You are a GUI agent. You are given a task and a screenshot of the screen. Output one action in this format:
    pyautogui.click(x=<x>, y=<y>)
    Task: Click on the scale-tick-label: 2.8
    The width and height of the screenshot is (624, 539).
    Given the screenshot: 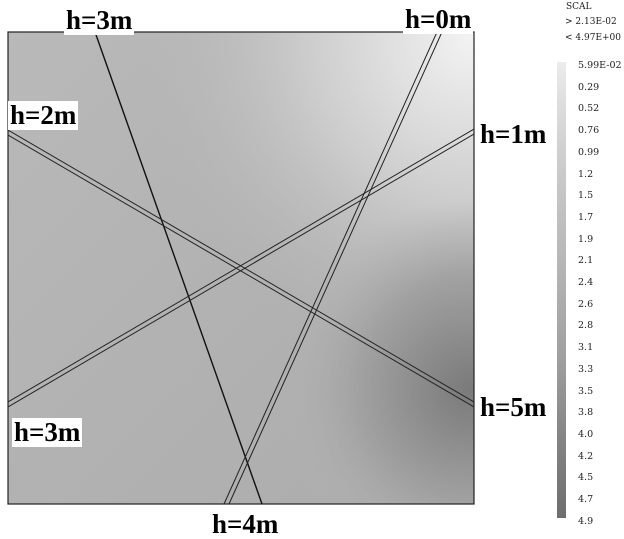 What is the action you would take?
    pyautogui.click(x=586, y=326)
    